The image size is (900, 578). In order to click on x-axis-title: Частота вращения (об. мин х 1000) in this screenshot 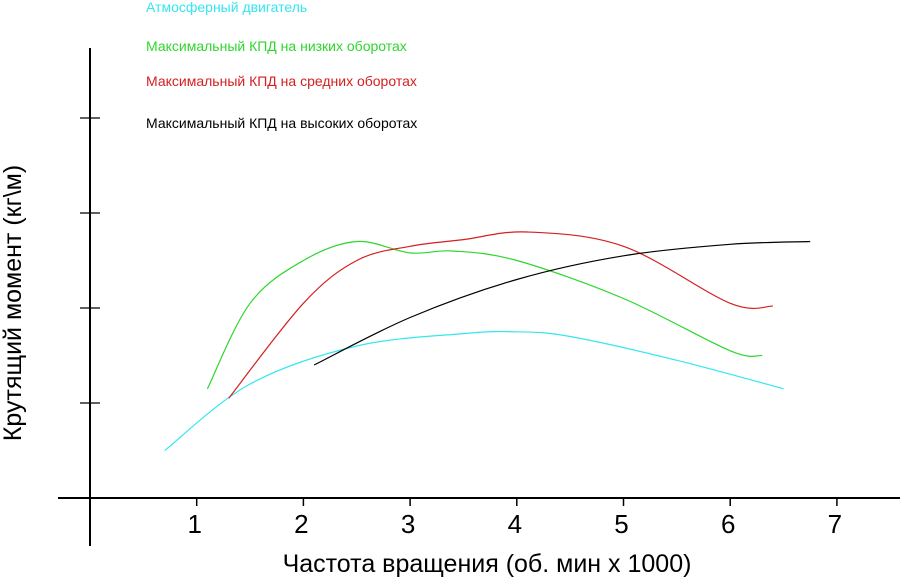, I will do `click(487, 564)`.